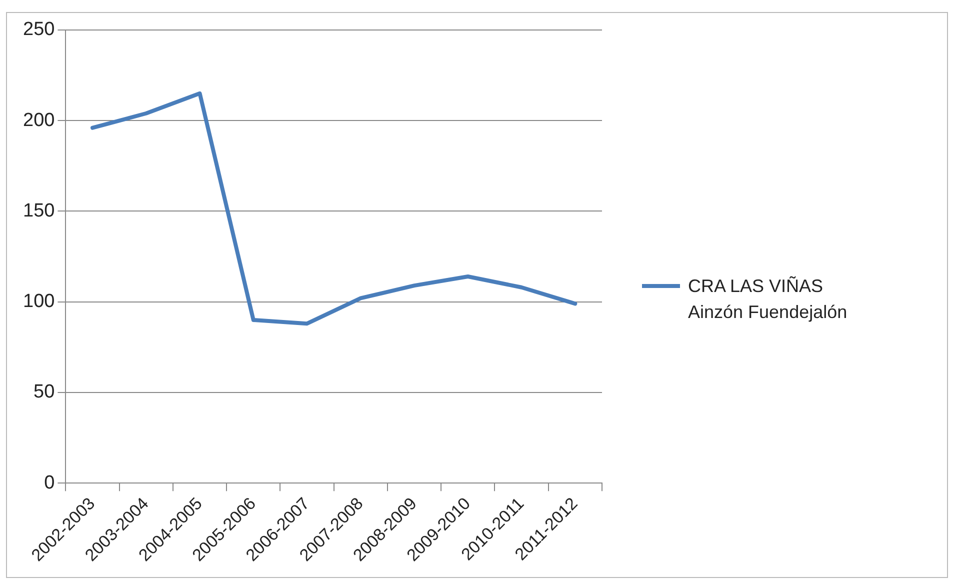 The image size is (958, 581). I want to click on legend-label: CRA LAS VIÑAS Ainzón Fuendejalón, so click(768, 299).